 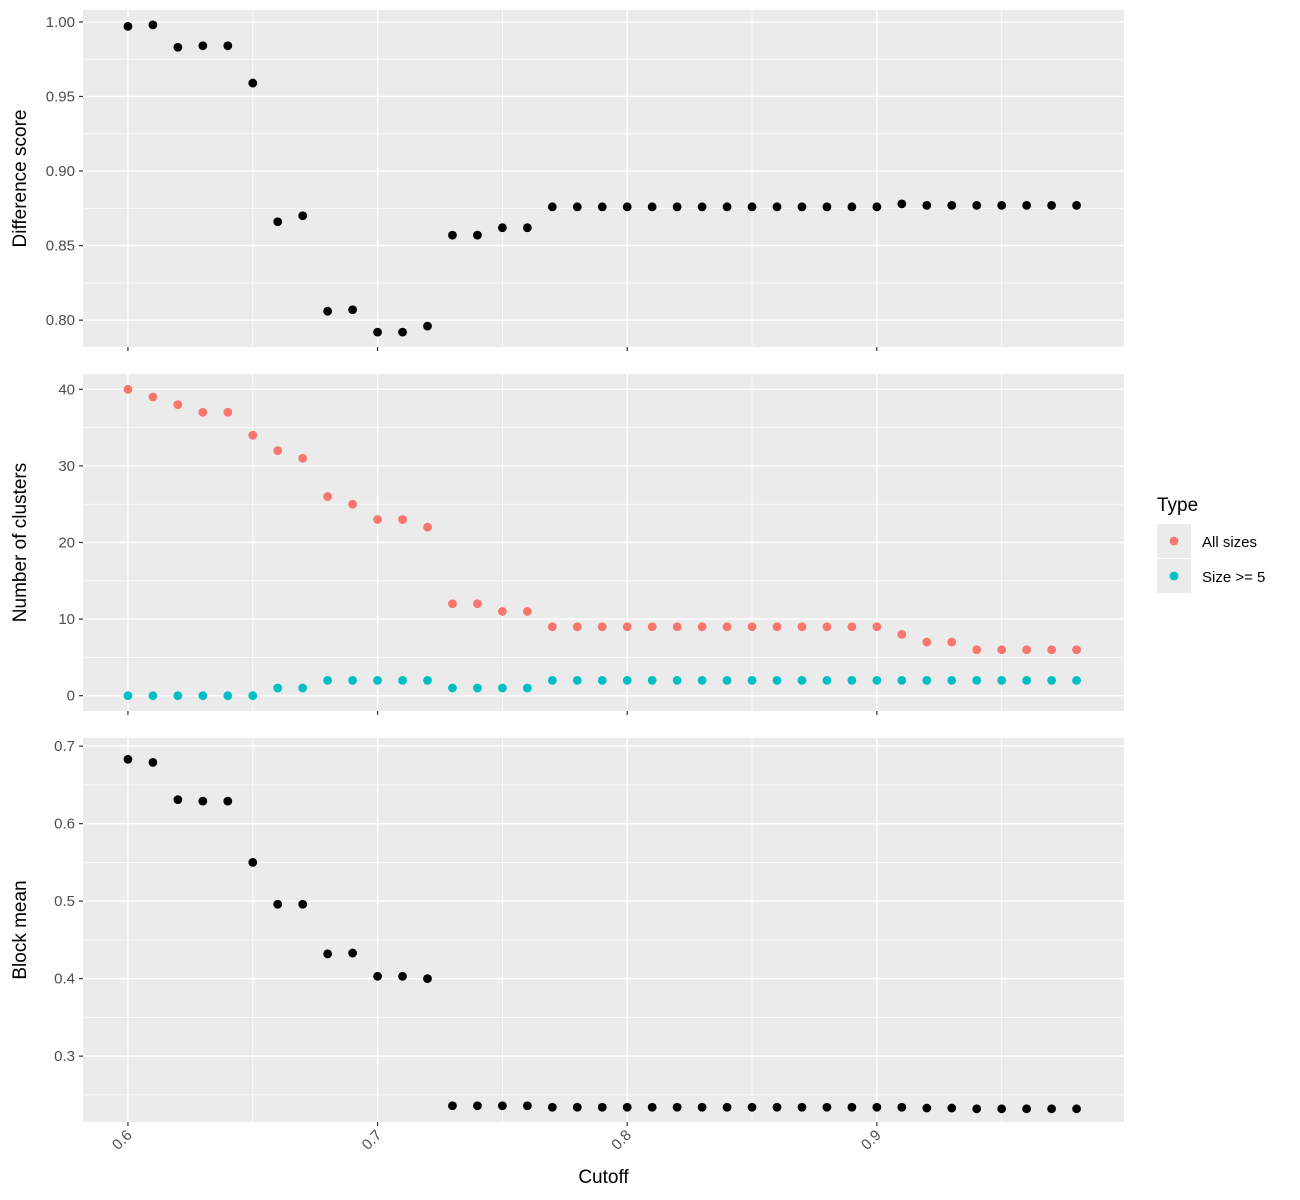 What do you see at coordinates (603, 1177) in the screenshot?
I see `x-axis-title: Cutoff` at bounding box center [603, 1177].